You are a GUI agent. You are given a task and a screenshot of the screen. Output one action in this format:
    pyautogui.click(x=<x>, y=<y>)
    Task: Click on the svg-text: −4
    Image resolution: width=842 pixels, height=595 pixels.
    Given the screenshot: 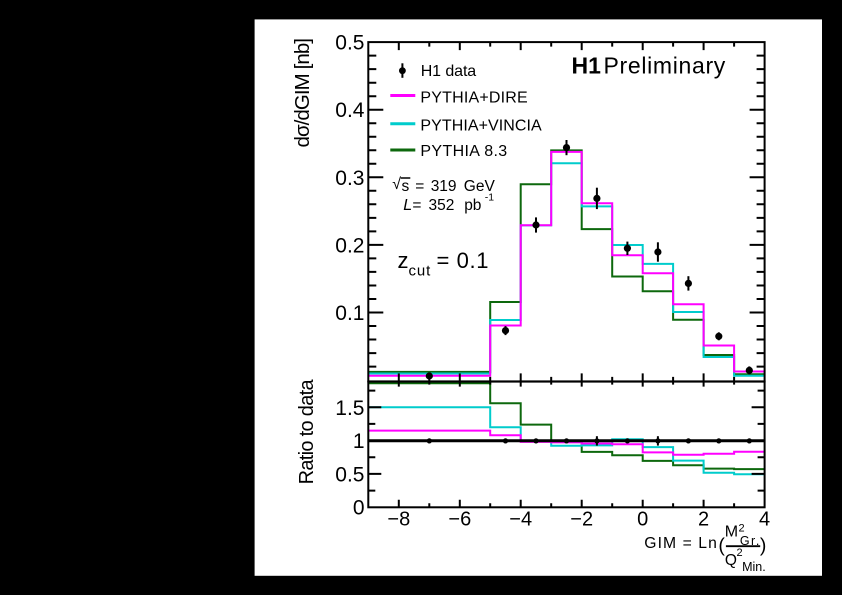 What is the action you would take?
    pyautogui.click(x=520, y=520)
    